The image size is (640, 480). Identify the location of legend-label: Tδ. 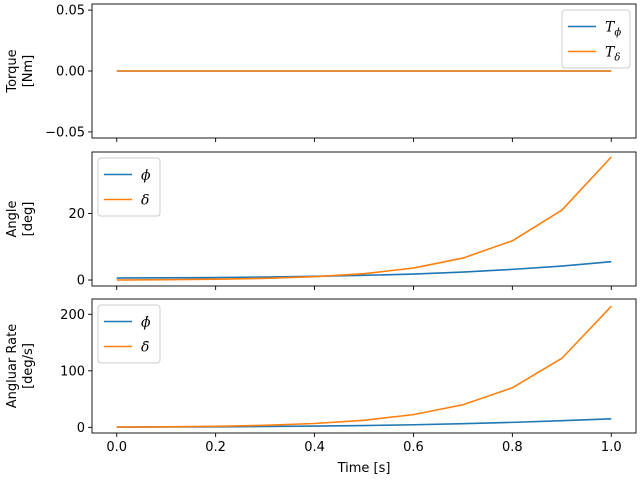
(612, 54).